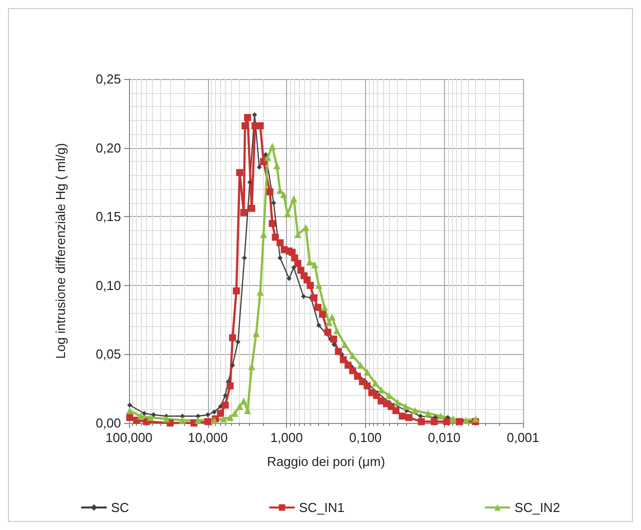  What do you see at coordinates (365, 437) in the screenshot?
I see `x-tick-label: 0,100` at bounding box center [365, 437].